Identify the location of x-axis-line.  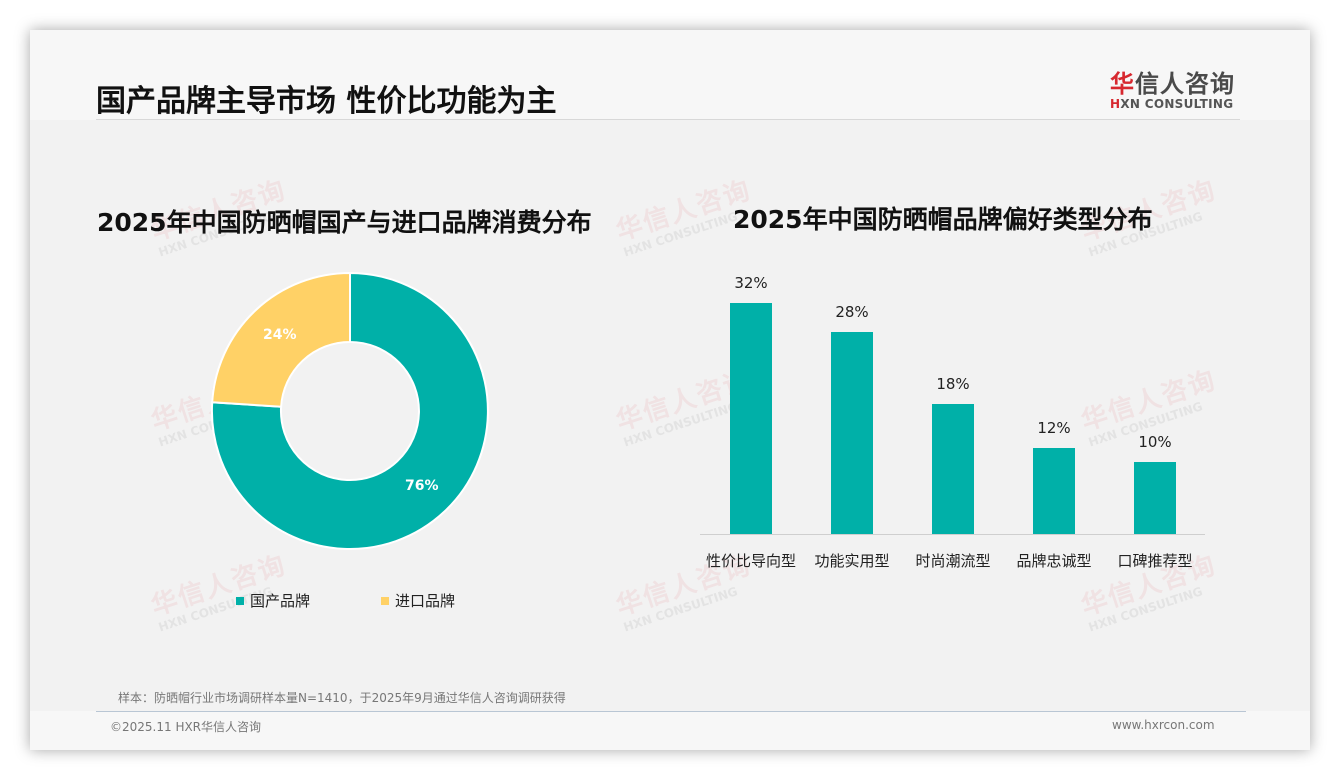
(952, 534).